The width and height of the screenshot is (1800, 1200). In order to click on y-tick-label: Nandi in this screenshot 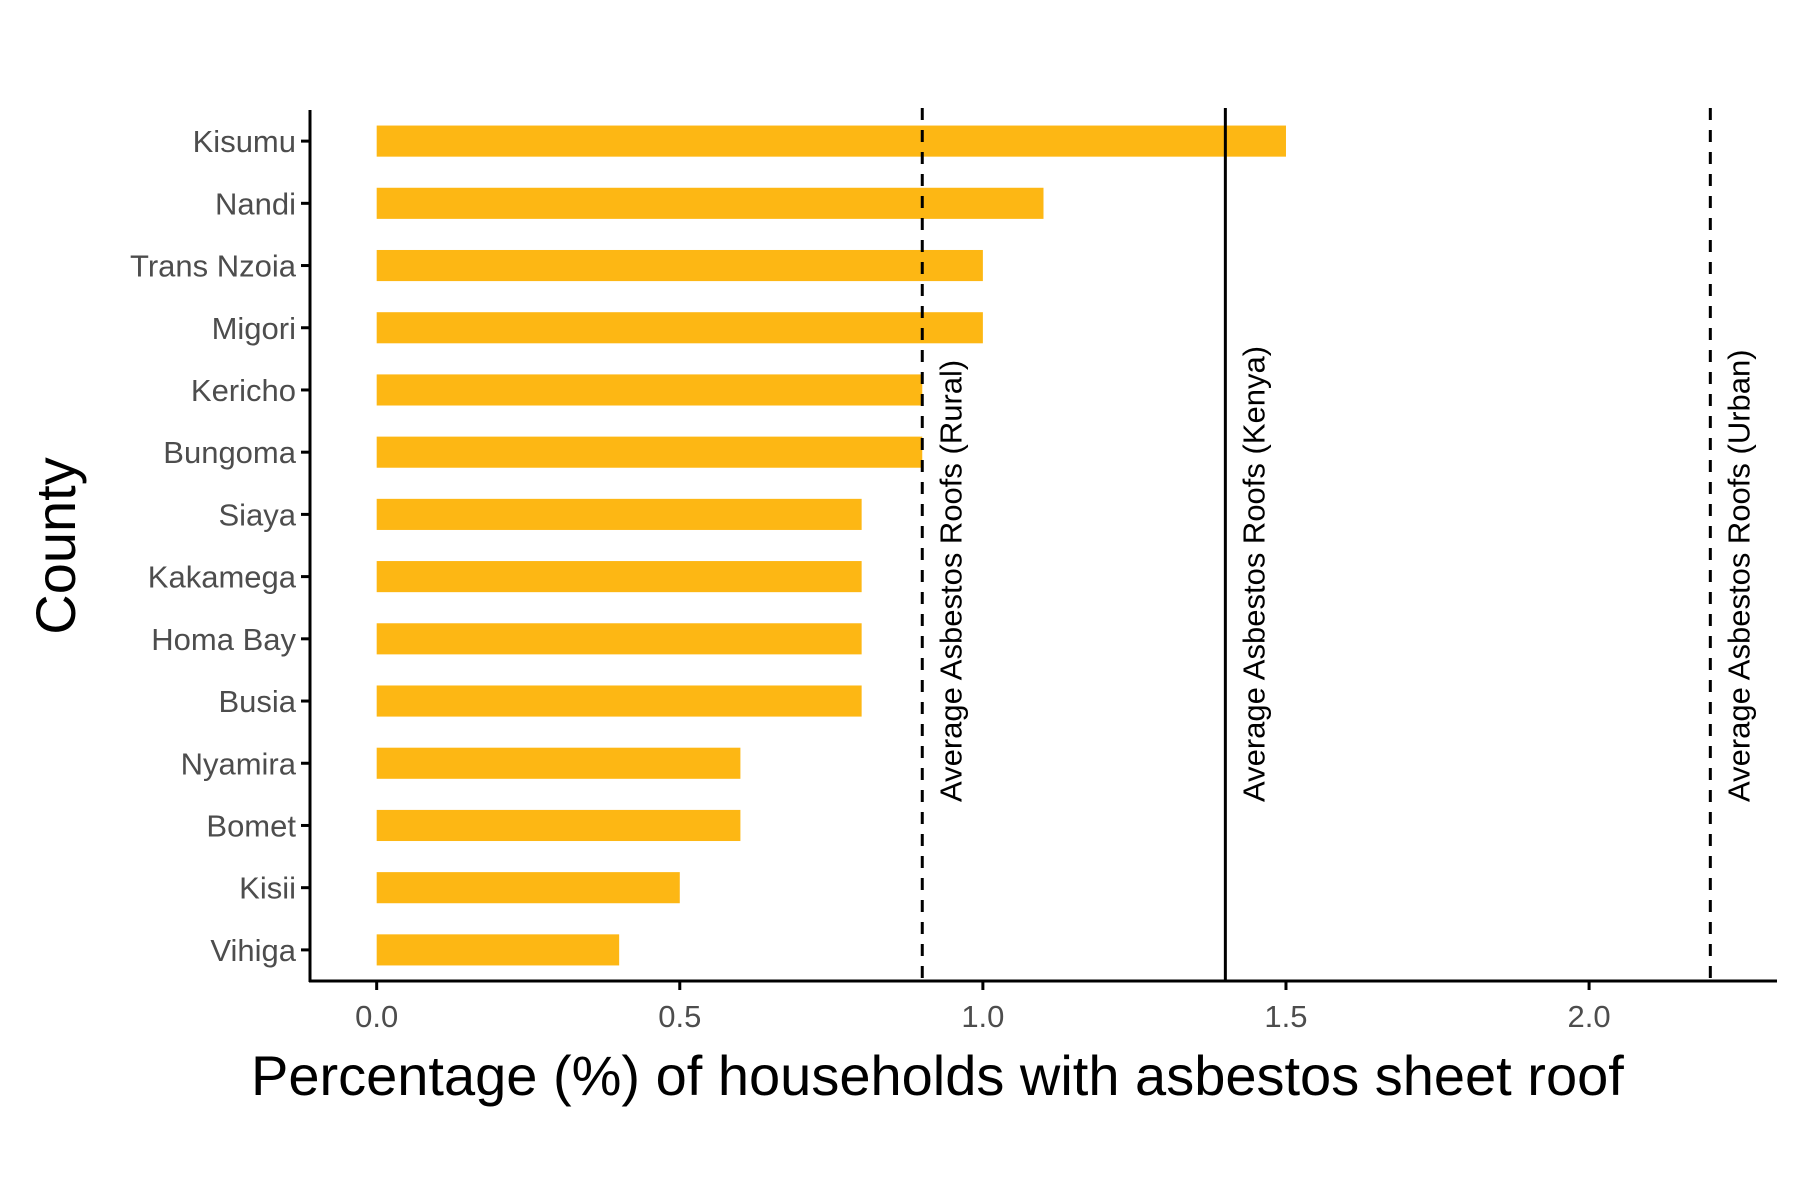, I will do `click(255, 203)`.